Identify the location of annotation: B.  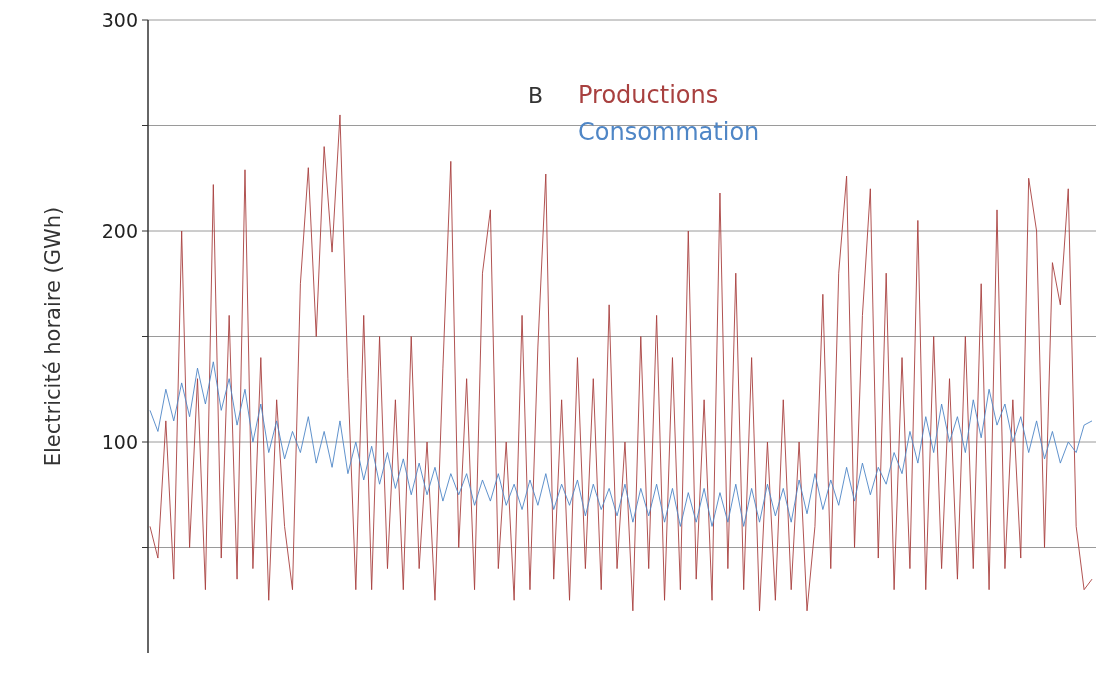
(536, 95).